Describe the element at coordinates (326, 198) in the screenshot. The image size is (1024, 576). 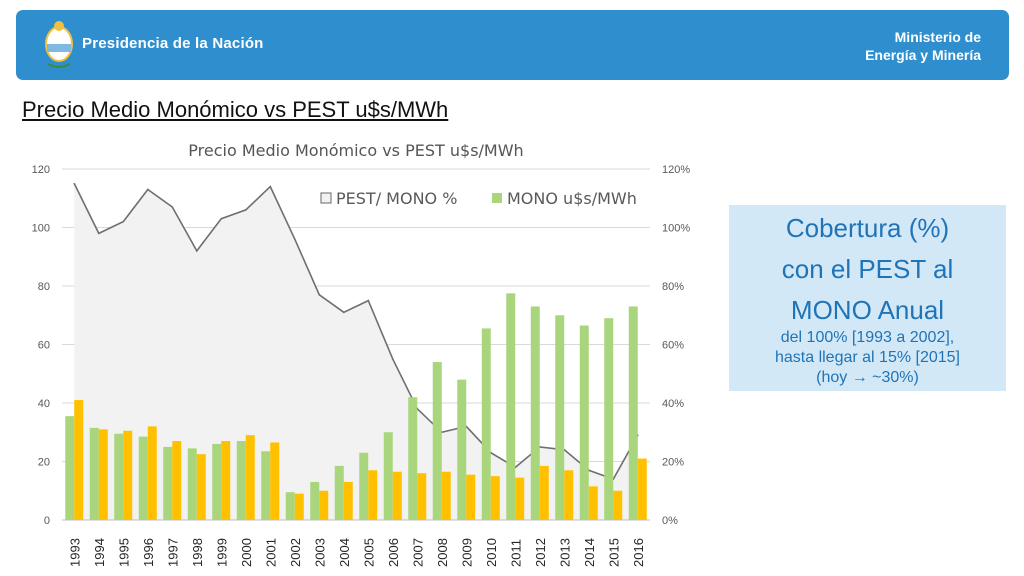
I see `legend-marker-pest-mono` at that location.